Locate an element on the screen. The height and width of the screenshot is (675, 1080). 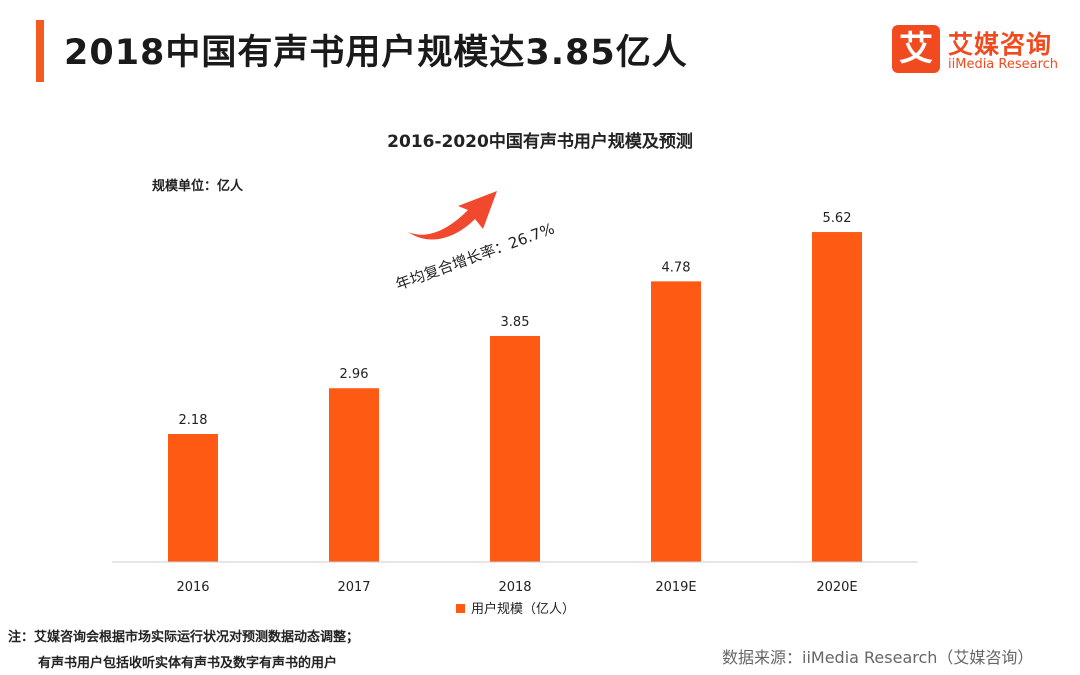
note-line-2: 有声书用户包括收听实体有声书及数字有声书的用户 is located at coordinates (188, 663).